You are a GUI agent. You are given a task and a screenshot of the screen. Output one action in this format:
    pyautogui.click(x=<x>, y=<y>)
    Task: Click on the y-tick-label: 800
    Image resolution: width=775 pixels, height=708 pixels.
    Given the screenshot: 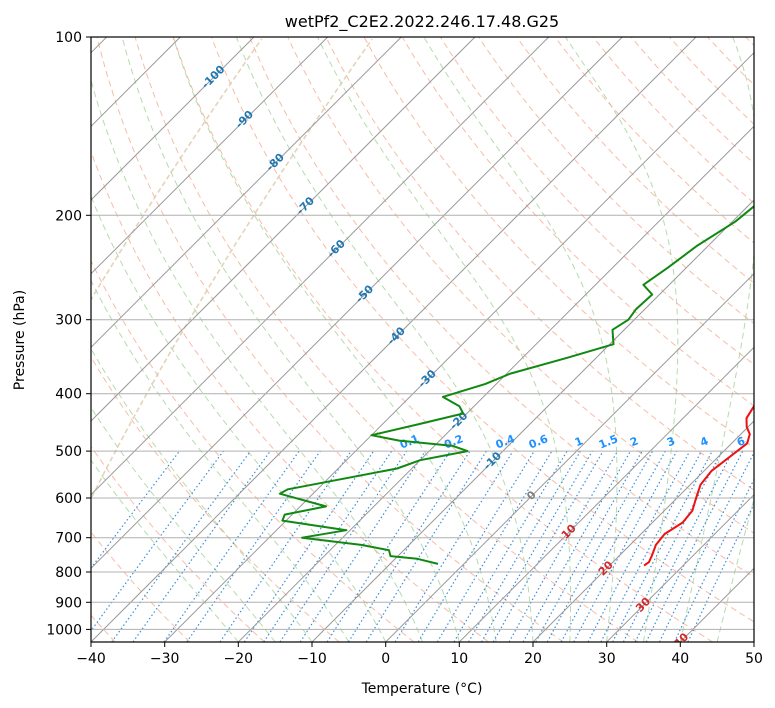 What is the action you would take?
    pyautogui.click(x=68, y=573)
    